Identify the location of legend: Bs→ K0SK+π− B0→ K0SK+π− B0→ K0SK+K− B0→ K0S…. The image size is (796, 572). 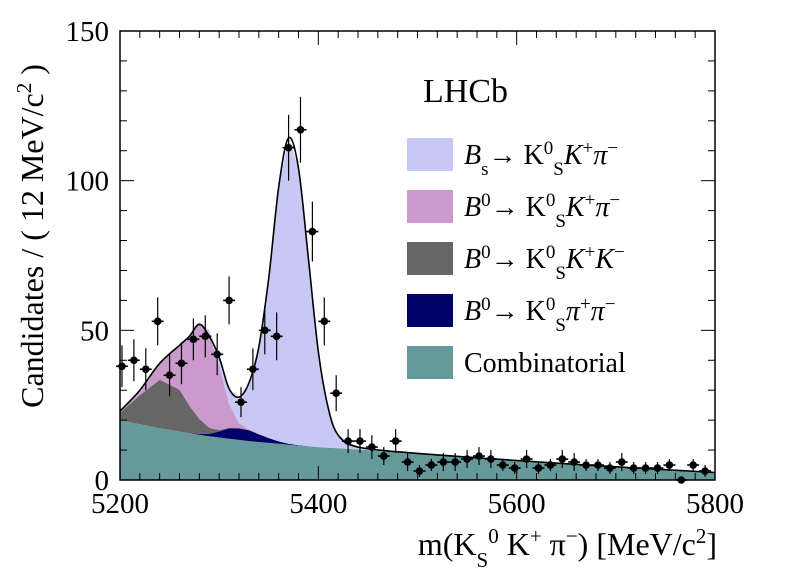
(516, 258).